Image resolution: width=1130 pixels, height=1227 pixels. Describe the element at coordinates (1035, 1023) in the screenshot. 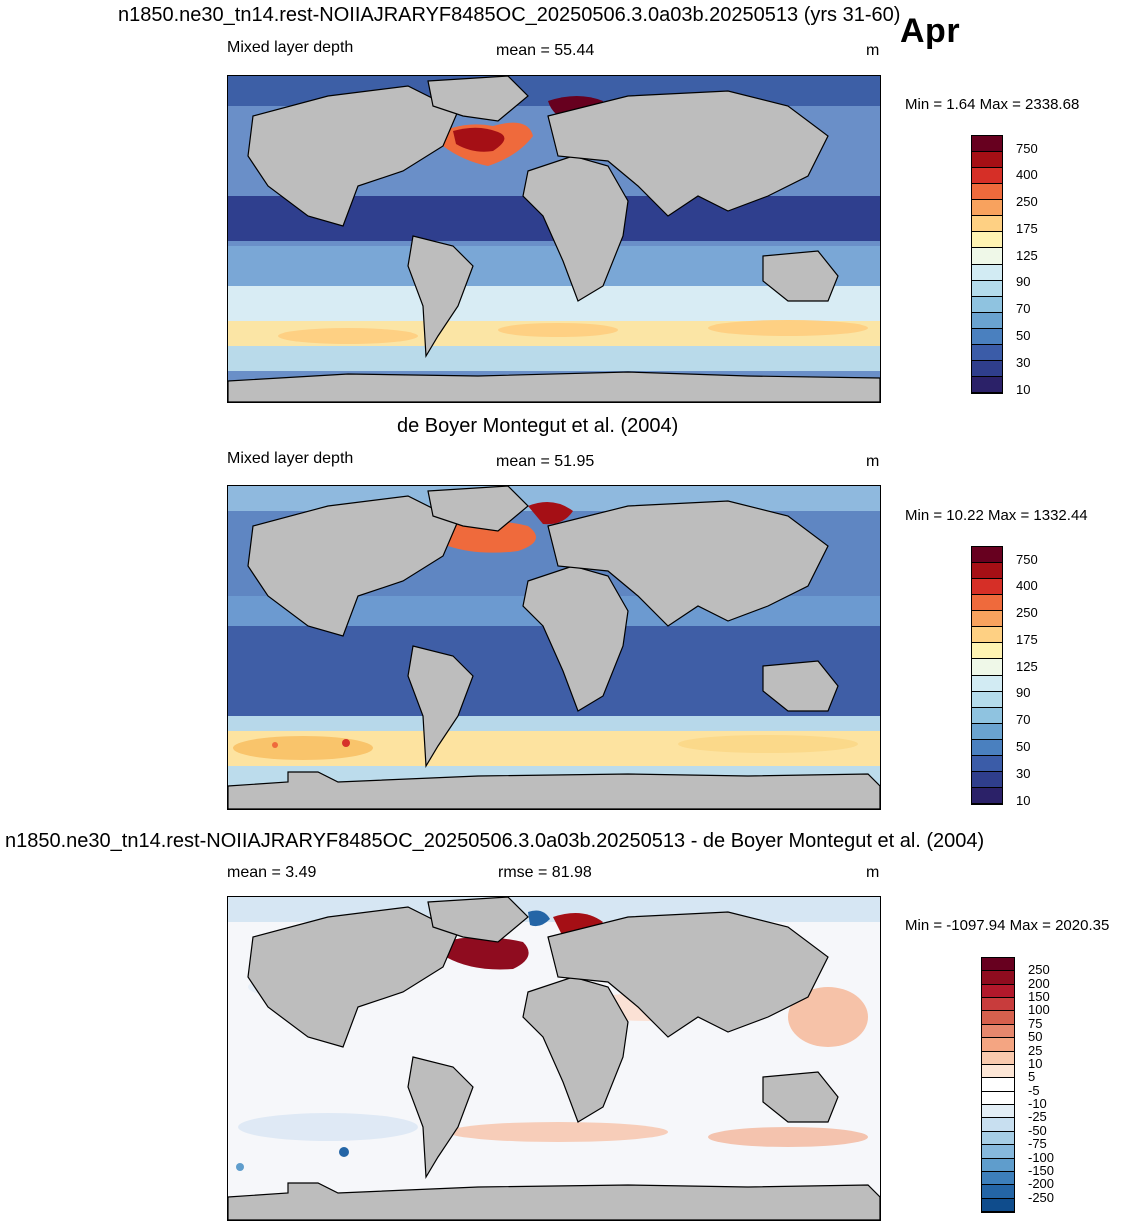

I see `colorbar-label: 75` at that location.